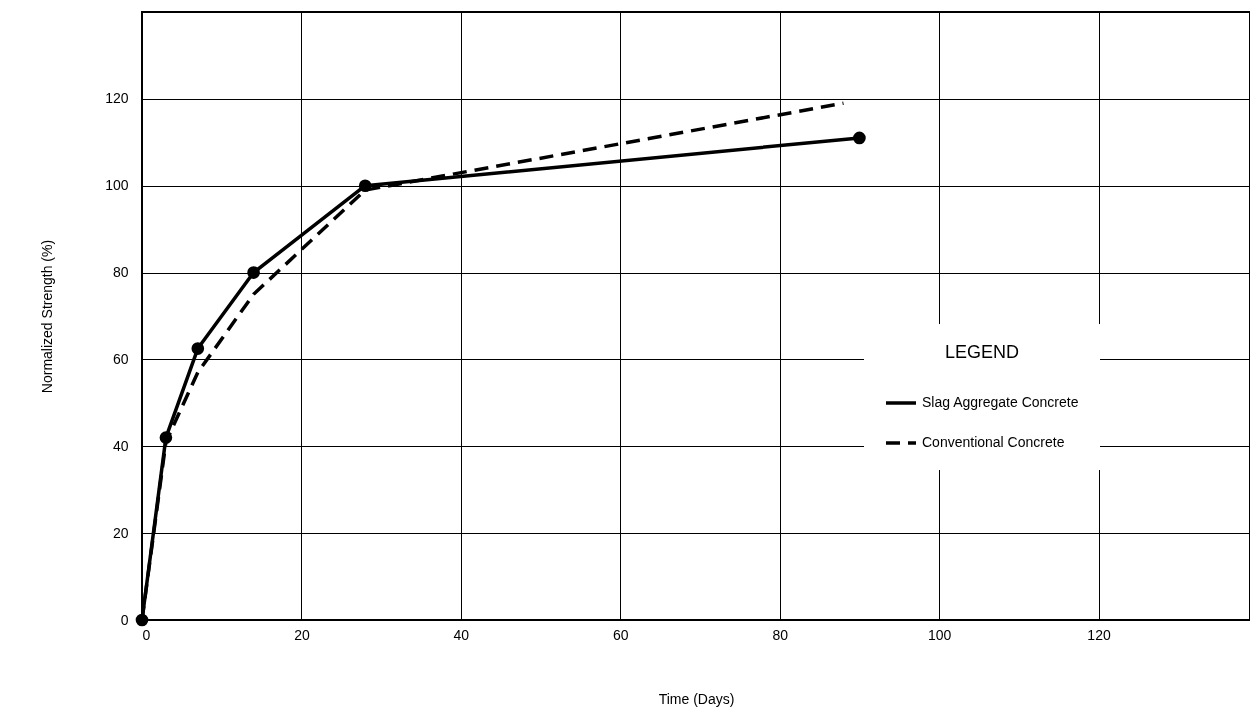 The width and height of the screenshot is (1250, 721). What do you see at coordinates (696, 698) in the screenshot?
I see `x-axis-title: Time (Days)` at bounding box center [696, 698].